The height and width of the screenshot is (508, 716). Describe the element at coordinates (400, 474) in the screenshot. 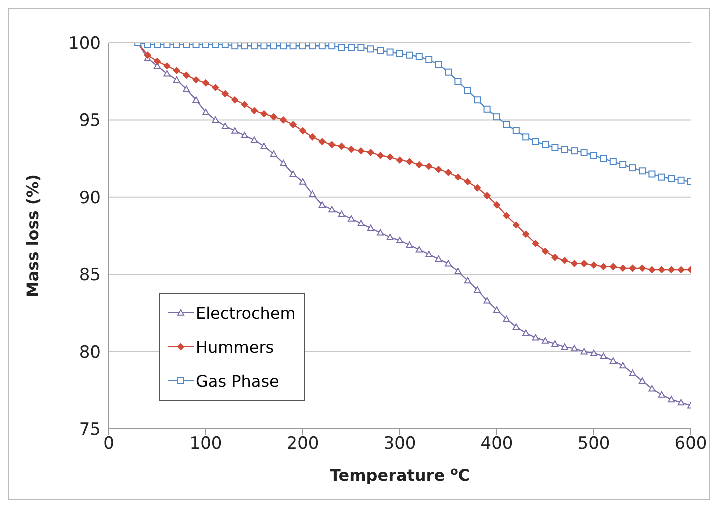

I see `x-axis-title: Temperature $^{o}$C` at that location.